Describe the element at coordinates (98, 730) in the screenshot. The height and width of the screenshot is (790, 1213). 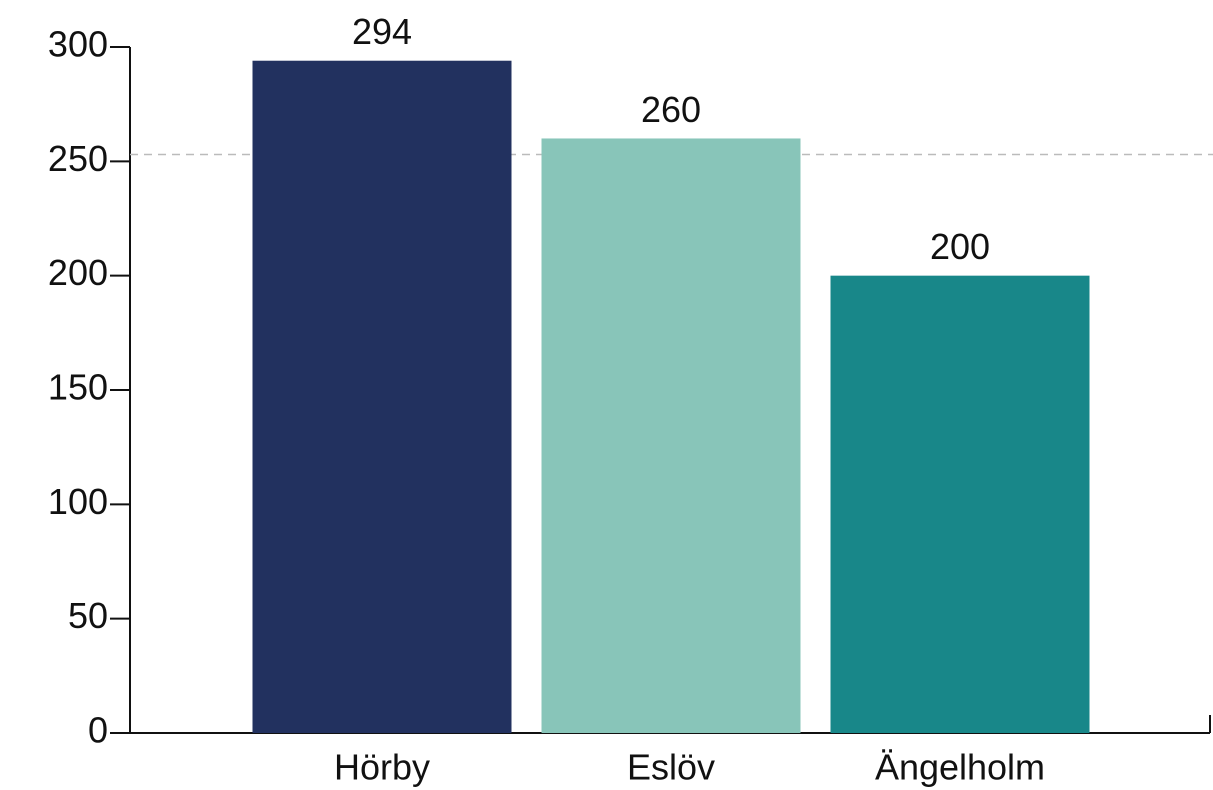
I see `y-tick-label: 0` at that location.